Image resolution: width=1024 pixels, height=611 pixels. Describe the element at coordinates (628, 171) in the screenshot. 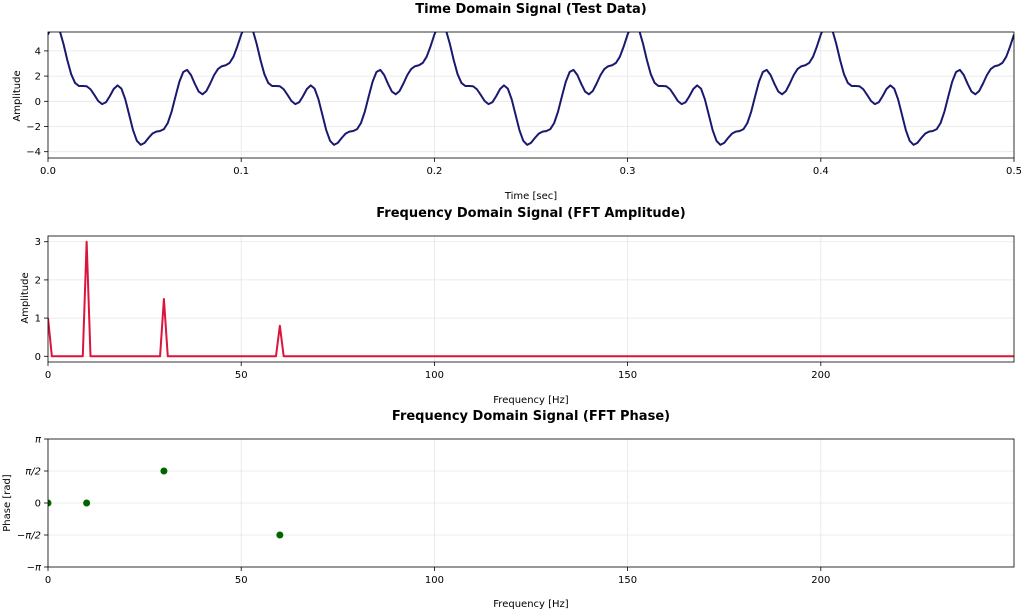

I see `x-tick-label: 0.3` at that location.